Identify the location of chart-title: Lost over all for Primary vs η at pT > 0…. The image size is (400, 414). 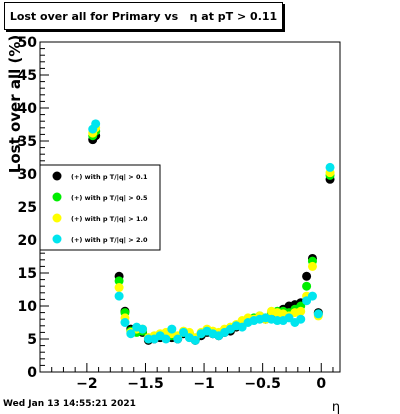
(143, 16).